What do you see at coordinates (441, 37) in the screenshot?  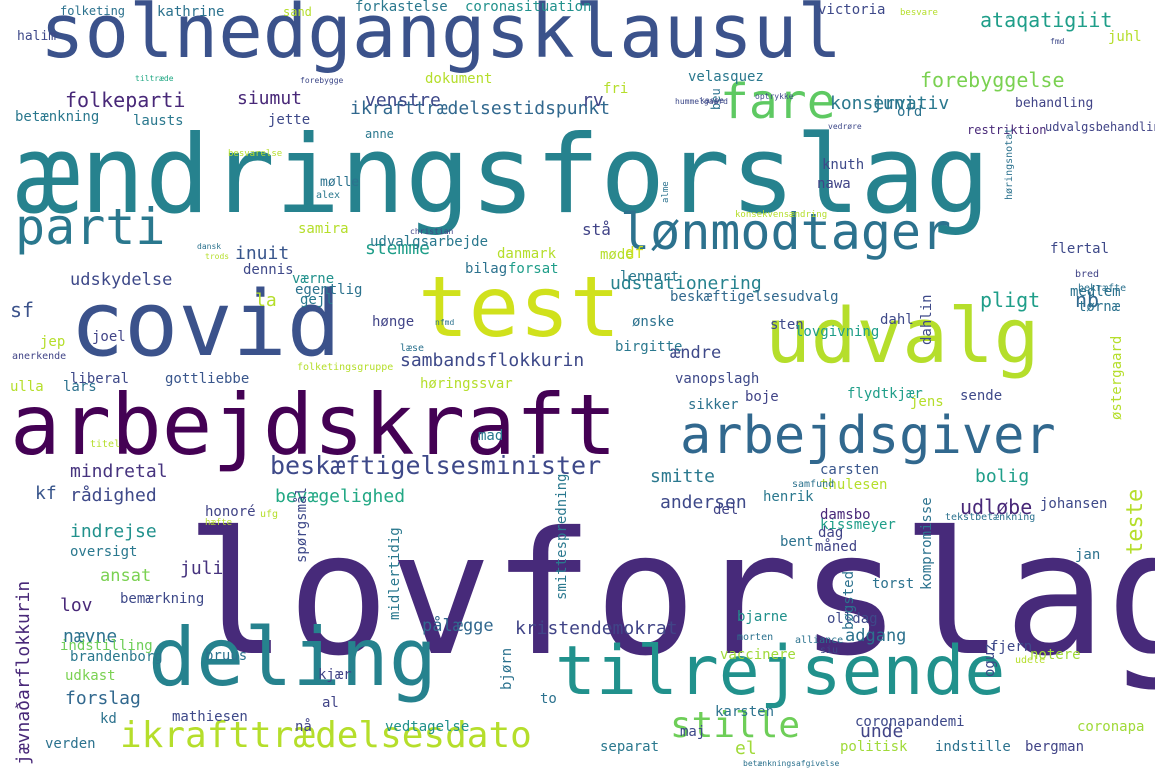 I see `word: solnedgangsklausul` at bounding box center [441, 37].